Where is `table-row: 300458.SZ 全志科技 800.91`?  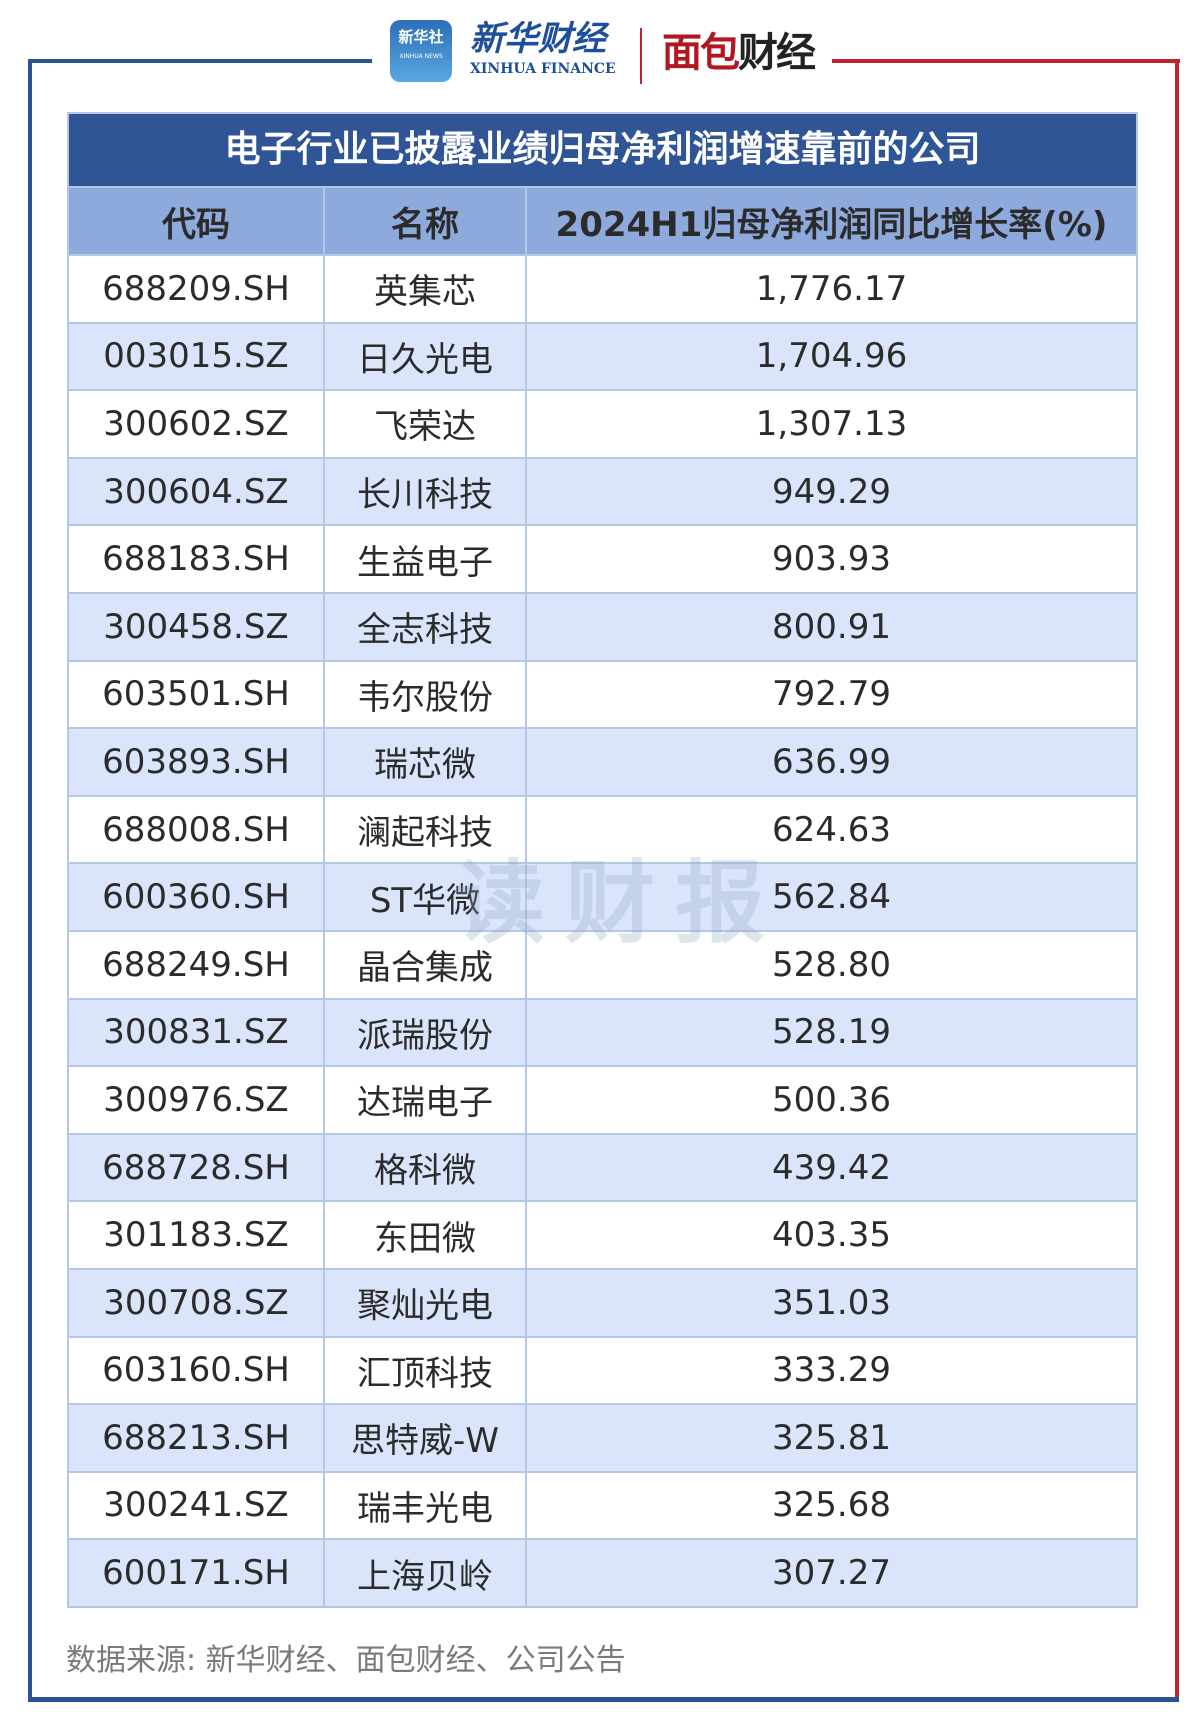
table-row: 300458.SZ 全志科技 800.91 is located at coordinates (602, 625).